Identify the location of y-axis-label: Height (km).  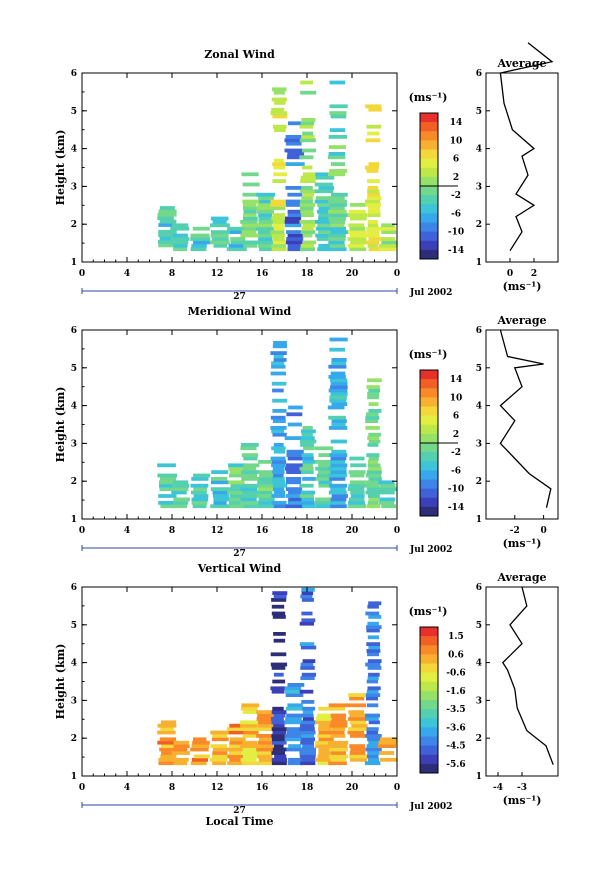
(60, 682).